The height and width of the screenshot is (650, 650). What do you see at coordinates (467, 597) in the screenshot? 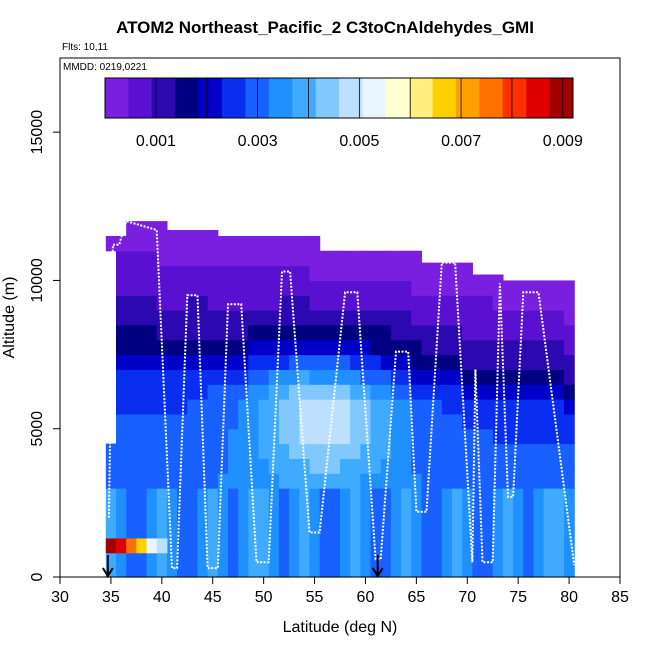
I see `x-tick-label: 70` at bounding box center [467, 597].